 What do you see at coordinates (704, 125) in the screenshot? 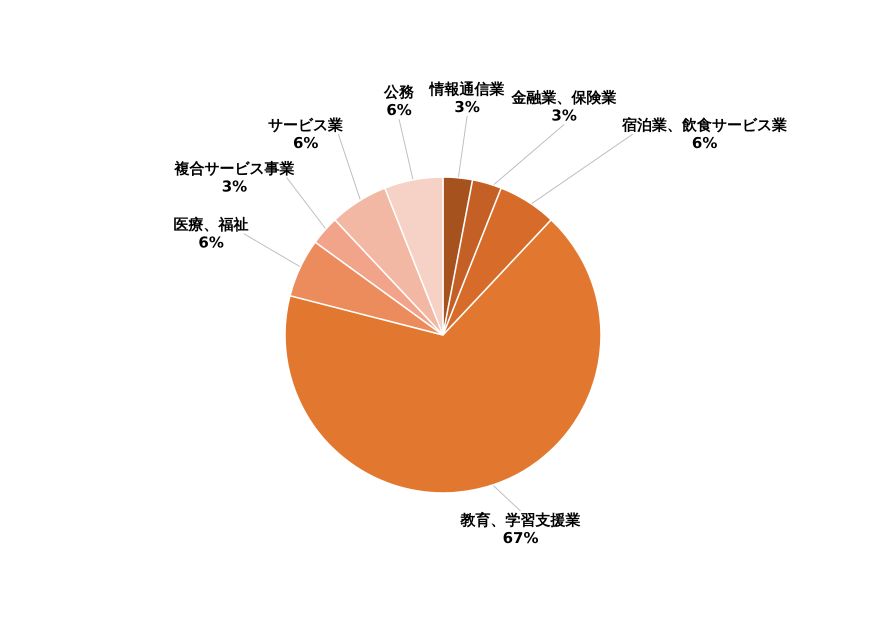
I see `slice-label: 宿泊業、飲食サービス業` at bounding box center [704, 125].